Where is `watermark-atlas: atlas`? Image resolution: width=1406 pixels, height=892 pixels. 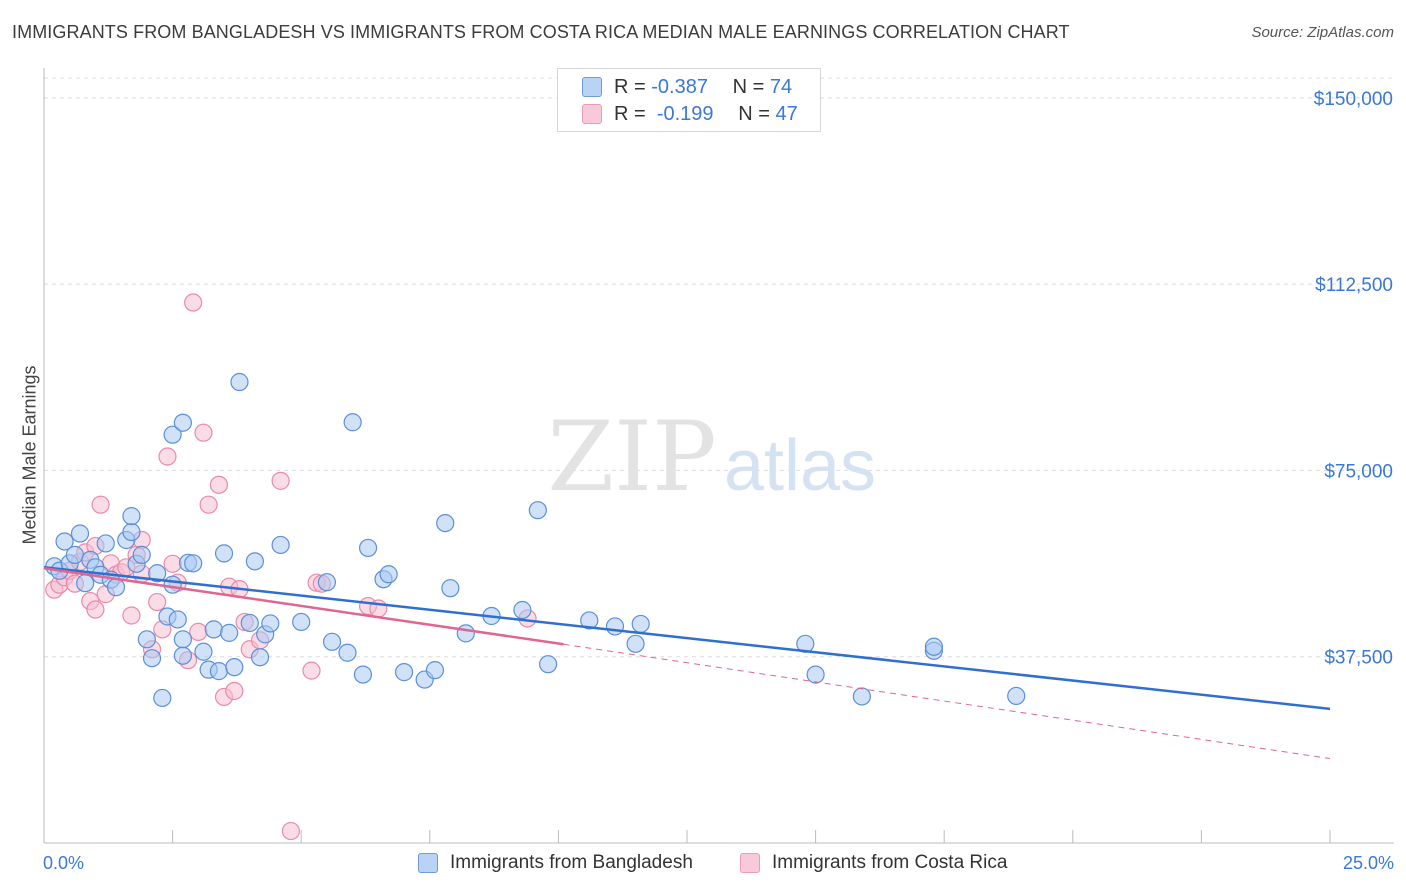
watermark-atlas: atlas is located at coordinates (800, 466).